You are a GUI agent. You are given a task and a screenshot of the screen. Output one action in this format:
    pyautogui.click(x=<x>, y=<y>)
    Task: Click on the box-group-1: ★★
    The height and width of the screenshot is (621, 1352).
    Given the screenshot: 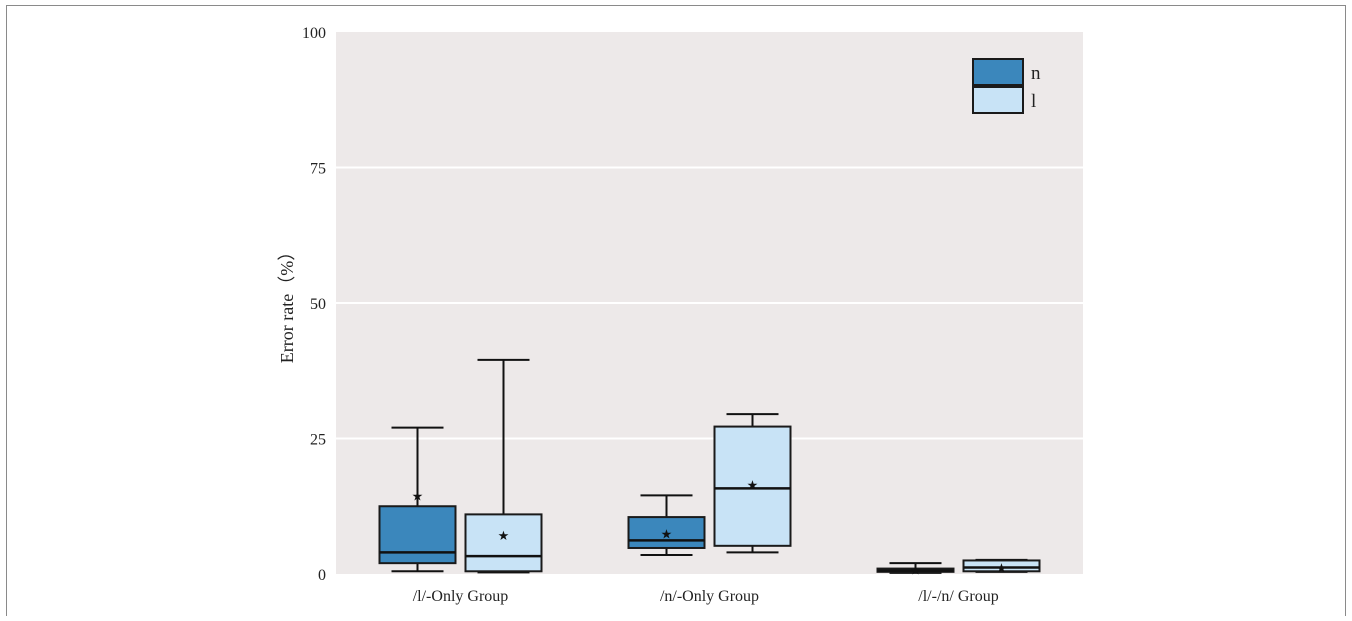 What is the action you would take?
    pyautogui.click(x=709, y=485)
    